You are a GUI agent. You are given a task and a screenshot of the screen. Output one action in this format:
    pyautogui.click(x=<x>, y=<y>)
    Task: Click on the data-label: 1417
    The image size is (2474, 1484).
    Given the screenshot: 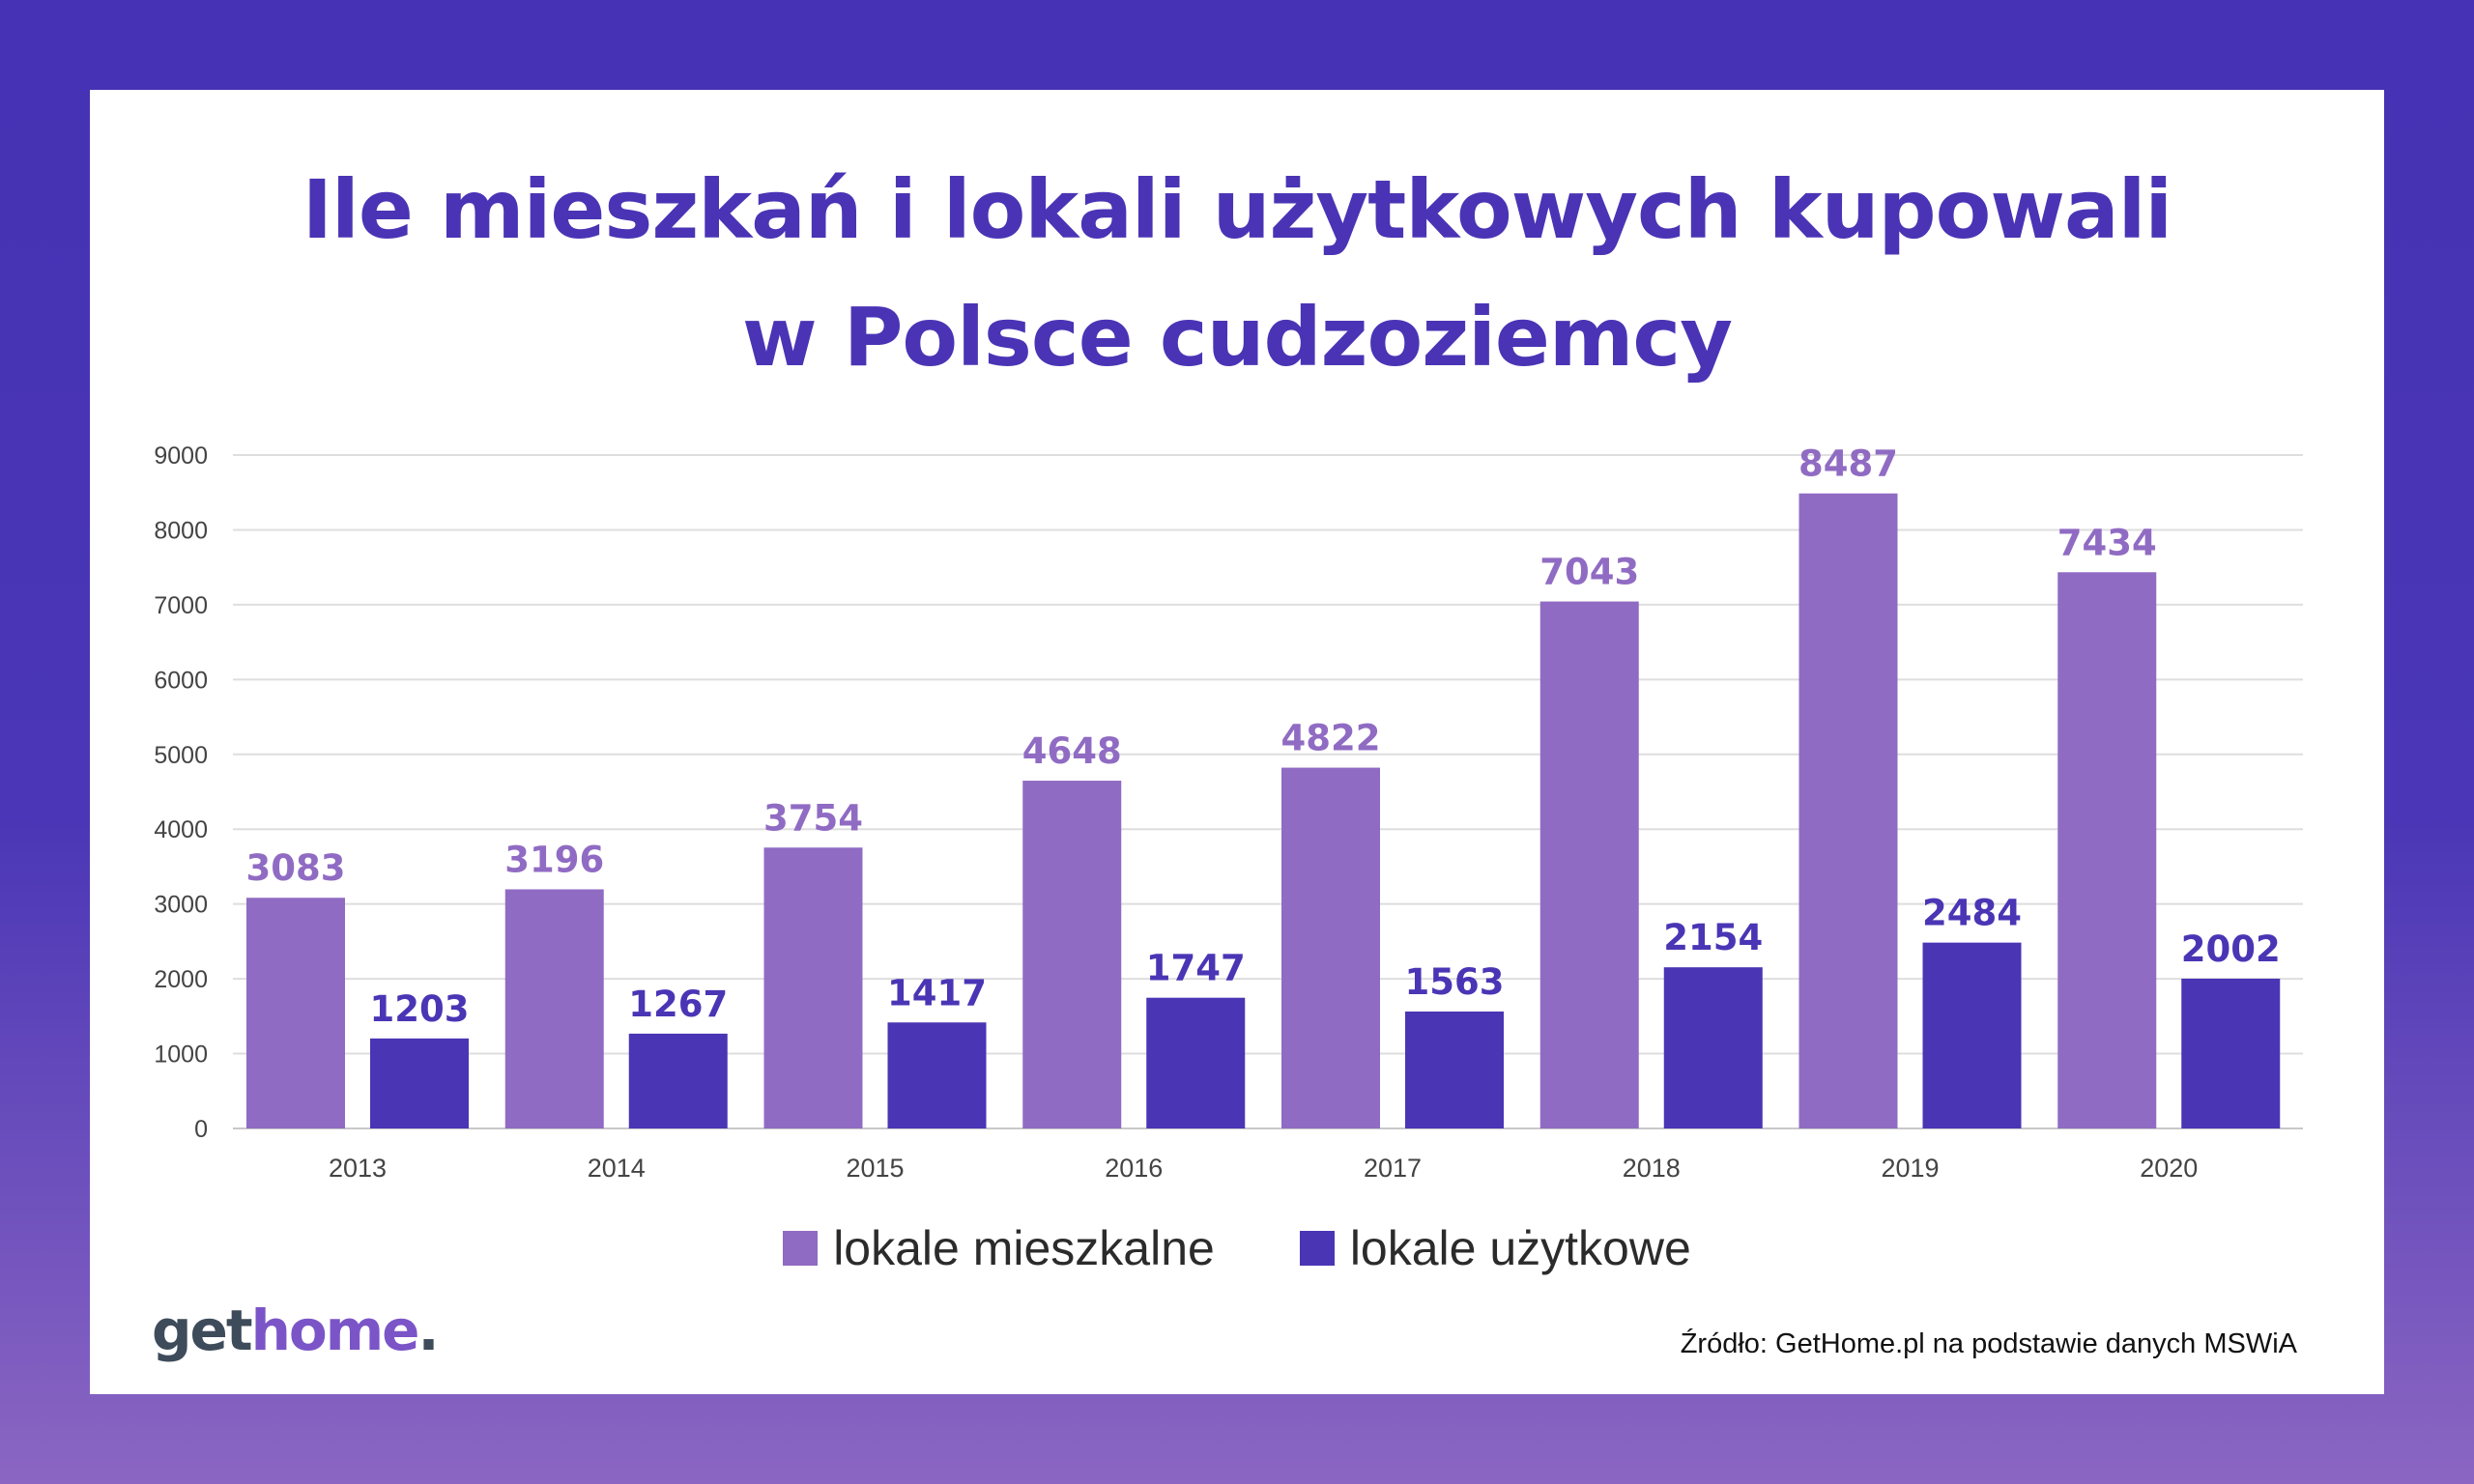 What is the action you would take?
    pyautogui.click(x=937, y=993)
    